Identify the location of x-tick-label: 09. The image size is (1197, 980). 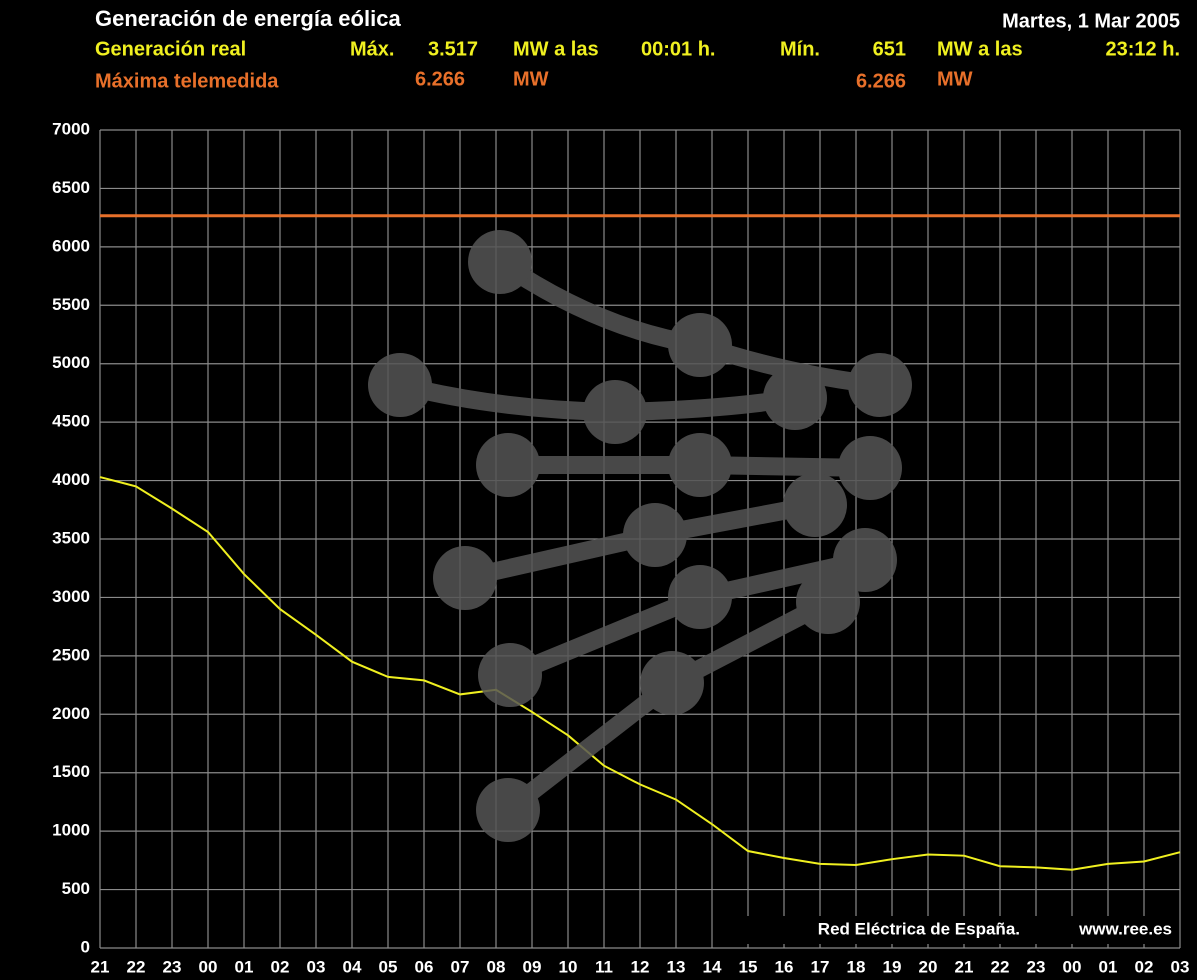
(532, 966).